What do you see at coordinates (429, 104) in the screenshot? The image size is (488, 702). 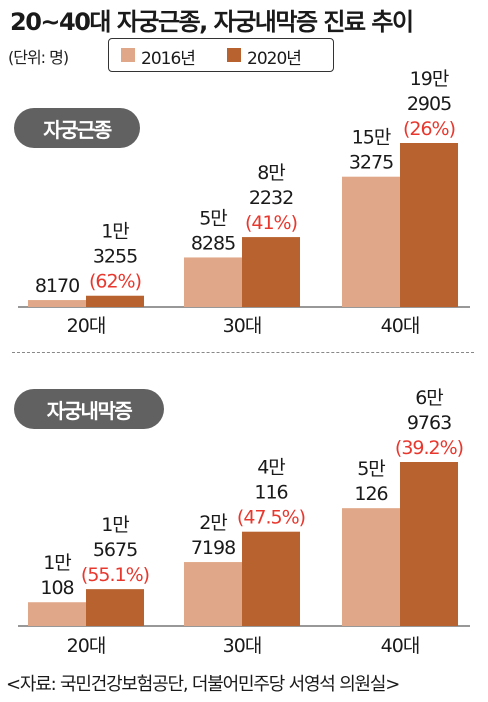 I see `data-label: 2905` at bounding box center [429, 104].